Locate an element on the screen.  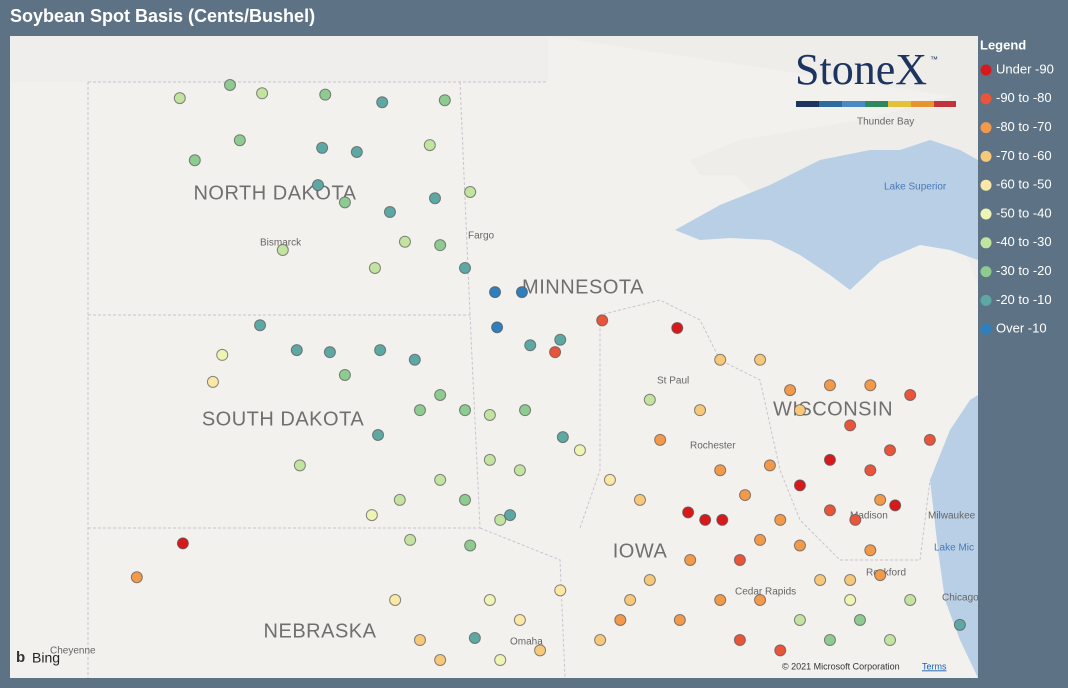
water-label: Lake Mic is located at coordinates (954, 548).